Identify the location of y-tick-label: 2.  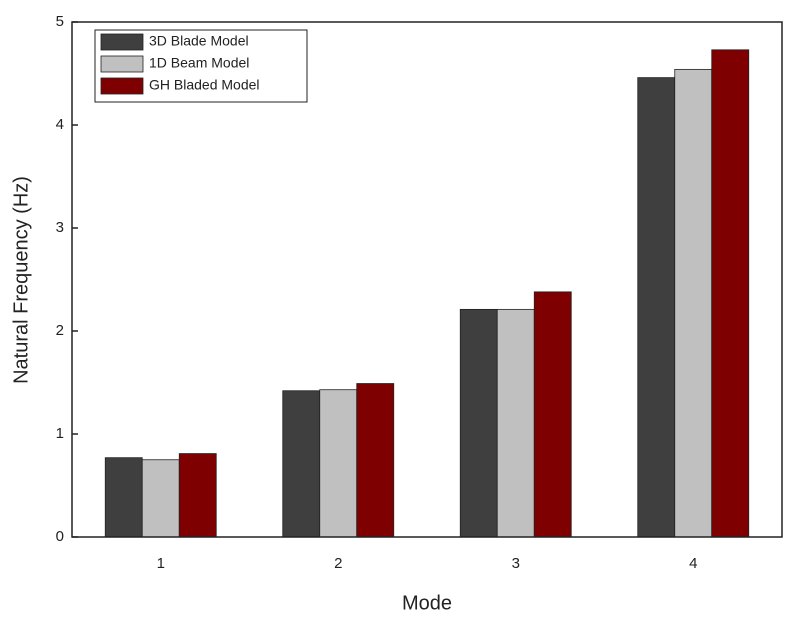
(60, 330).